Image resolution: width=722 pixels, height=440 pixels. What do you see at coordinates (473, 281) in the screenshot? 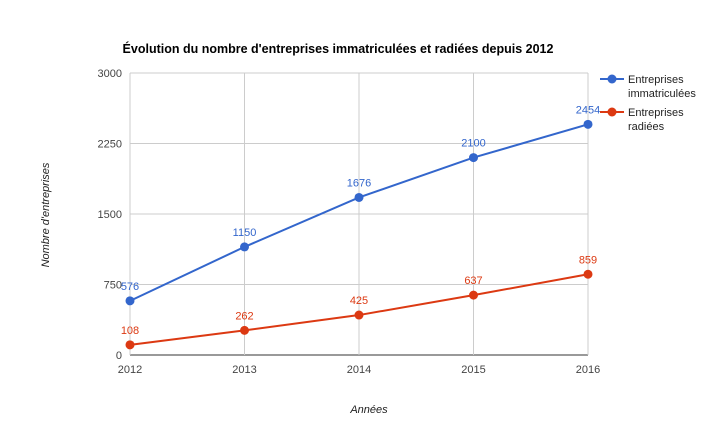
I see `data-label: 637` at bounding box center [473, 281].